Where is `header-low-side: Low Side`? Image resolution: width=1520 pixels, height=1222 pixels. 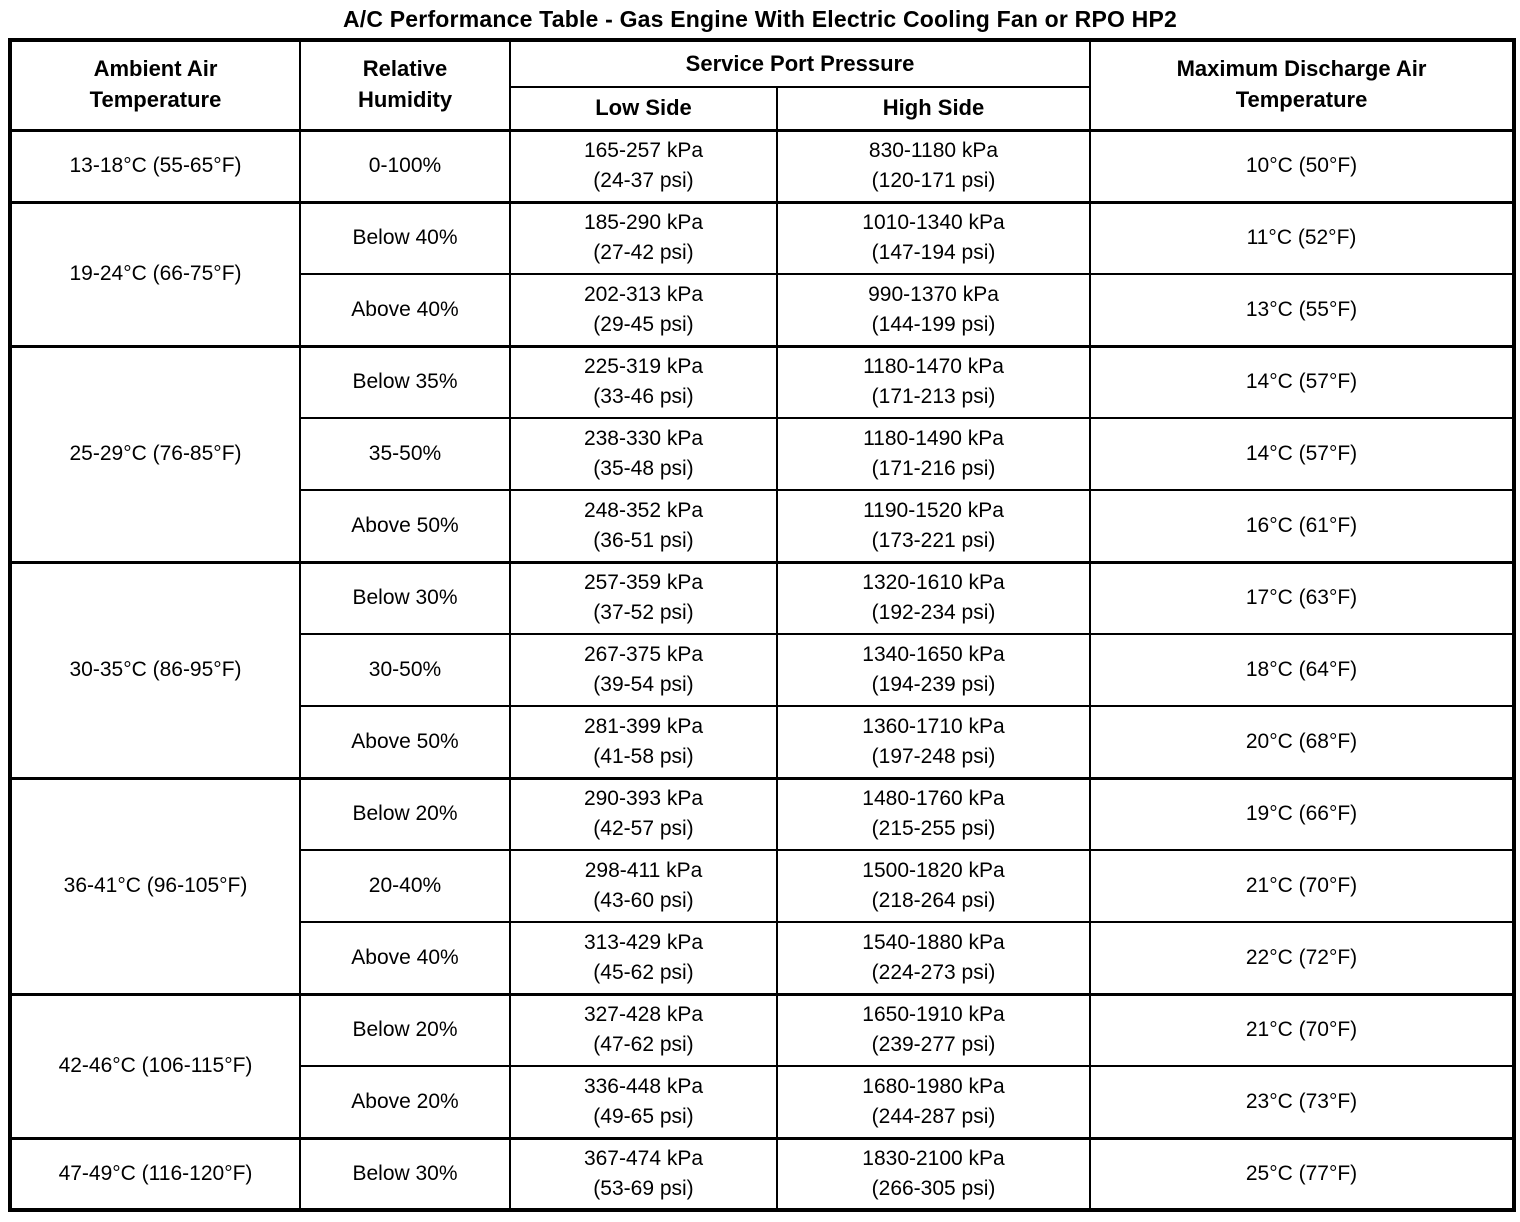 header-low-side: Low Side is located at coordinates (643, 108).